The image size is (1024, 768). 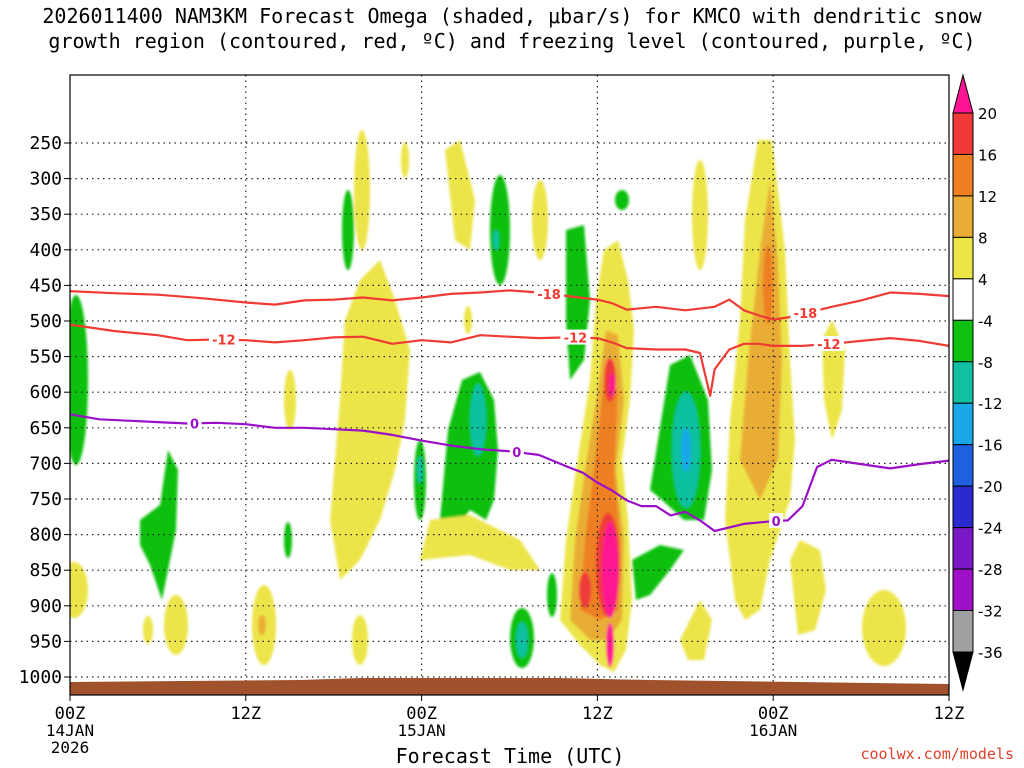 I want to click on x-axis-title: Forecast Time (UTC), so click(x=510, y=756).